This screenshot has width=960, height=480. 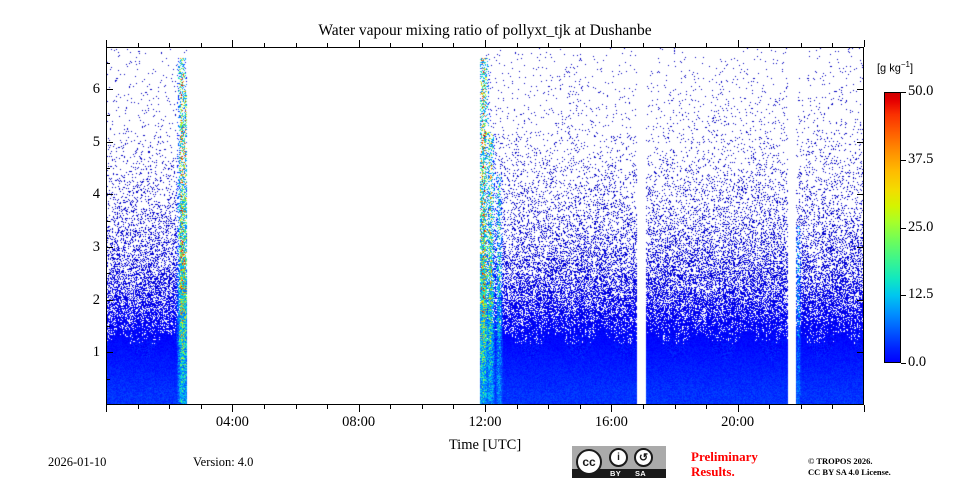 What do you see at coordinates (738, 422) in the screenshot?
I see `x-tick-label: 20:00` at bounding box center [738, 422].